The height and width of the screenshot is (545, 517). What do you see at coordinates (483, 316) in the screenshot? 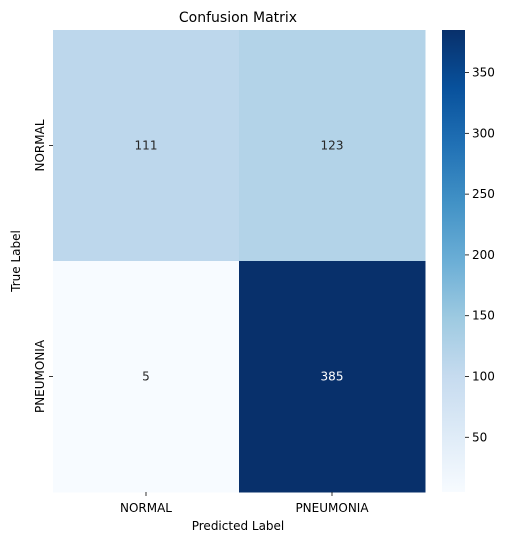
I see `colorbar-tick-label: 150` at bounding box center [483, 316].